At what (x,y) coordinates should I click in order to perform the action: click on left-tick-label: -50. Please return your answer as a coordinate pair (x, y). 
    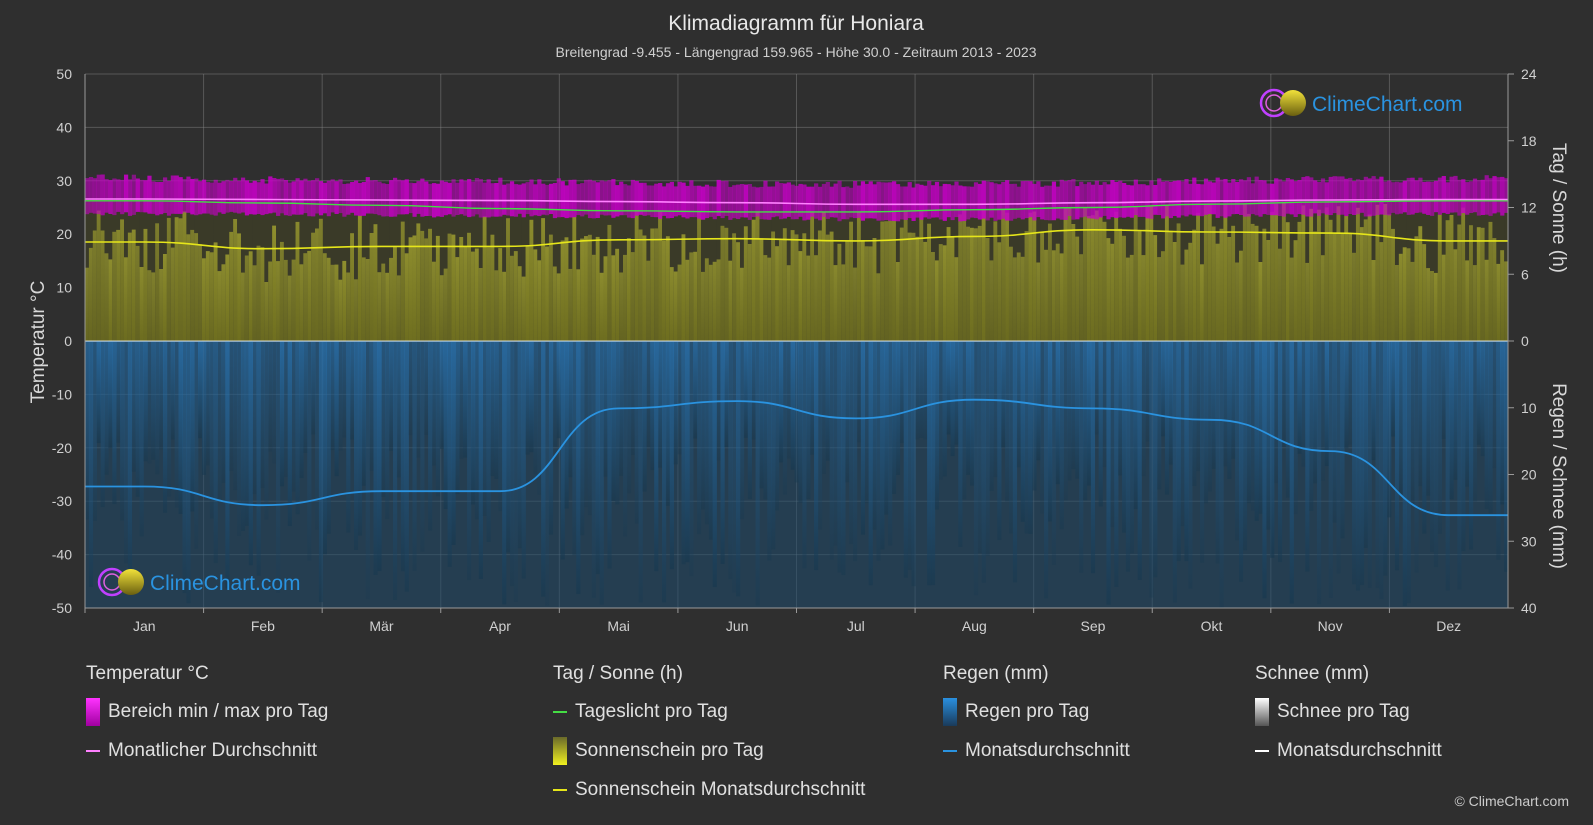
    Looking at the image, I should click on (62, 608).